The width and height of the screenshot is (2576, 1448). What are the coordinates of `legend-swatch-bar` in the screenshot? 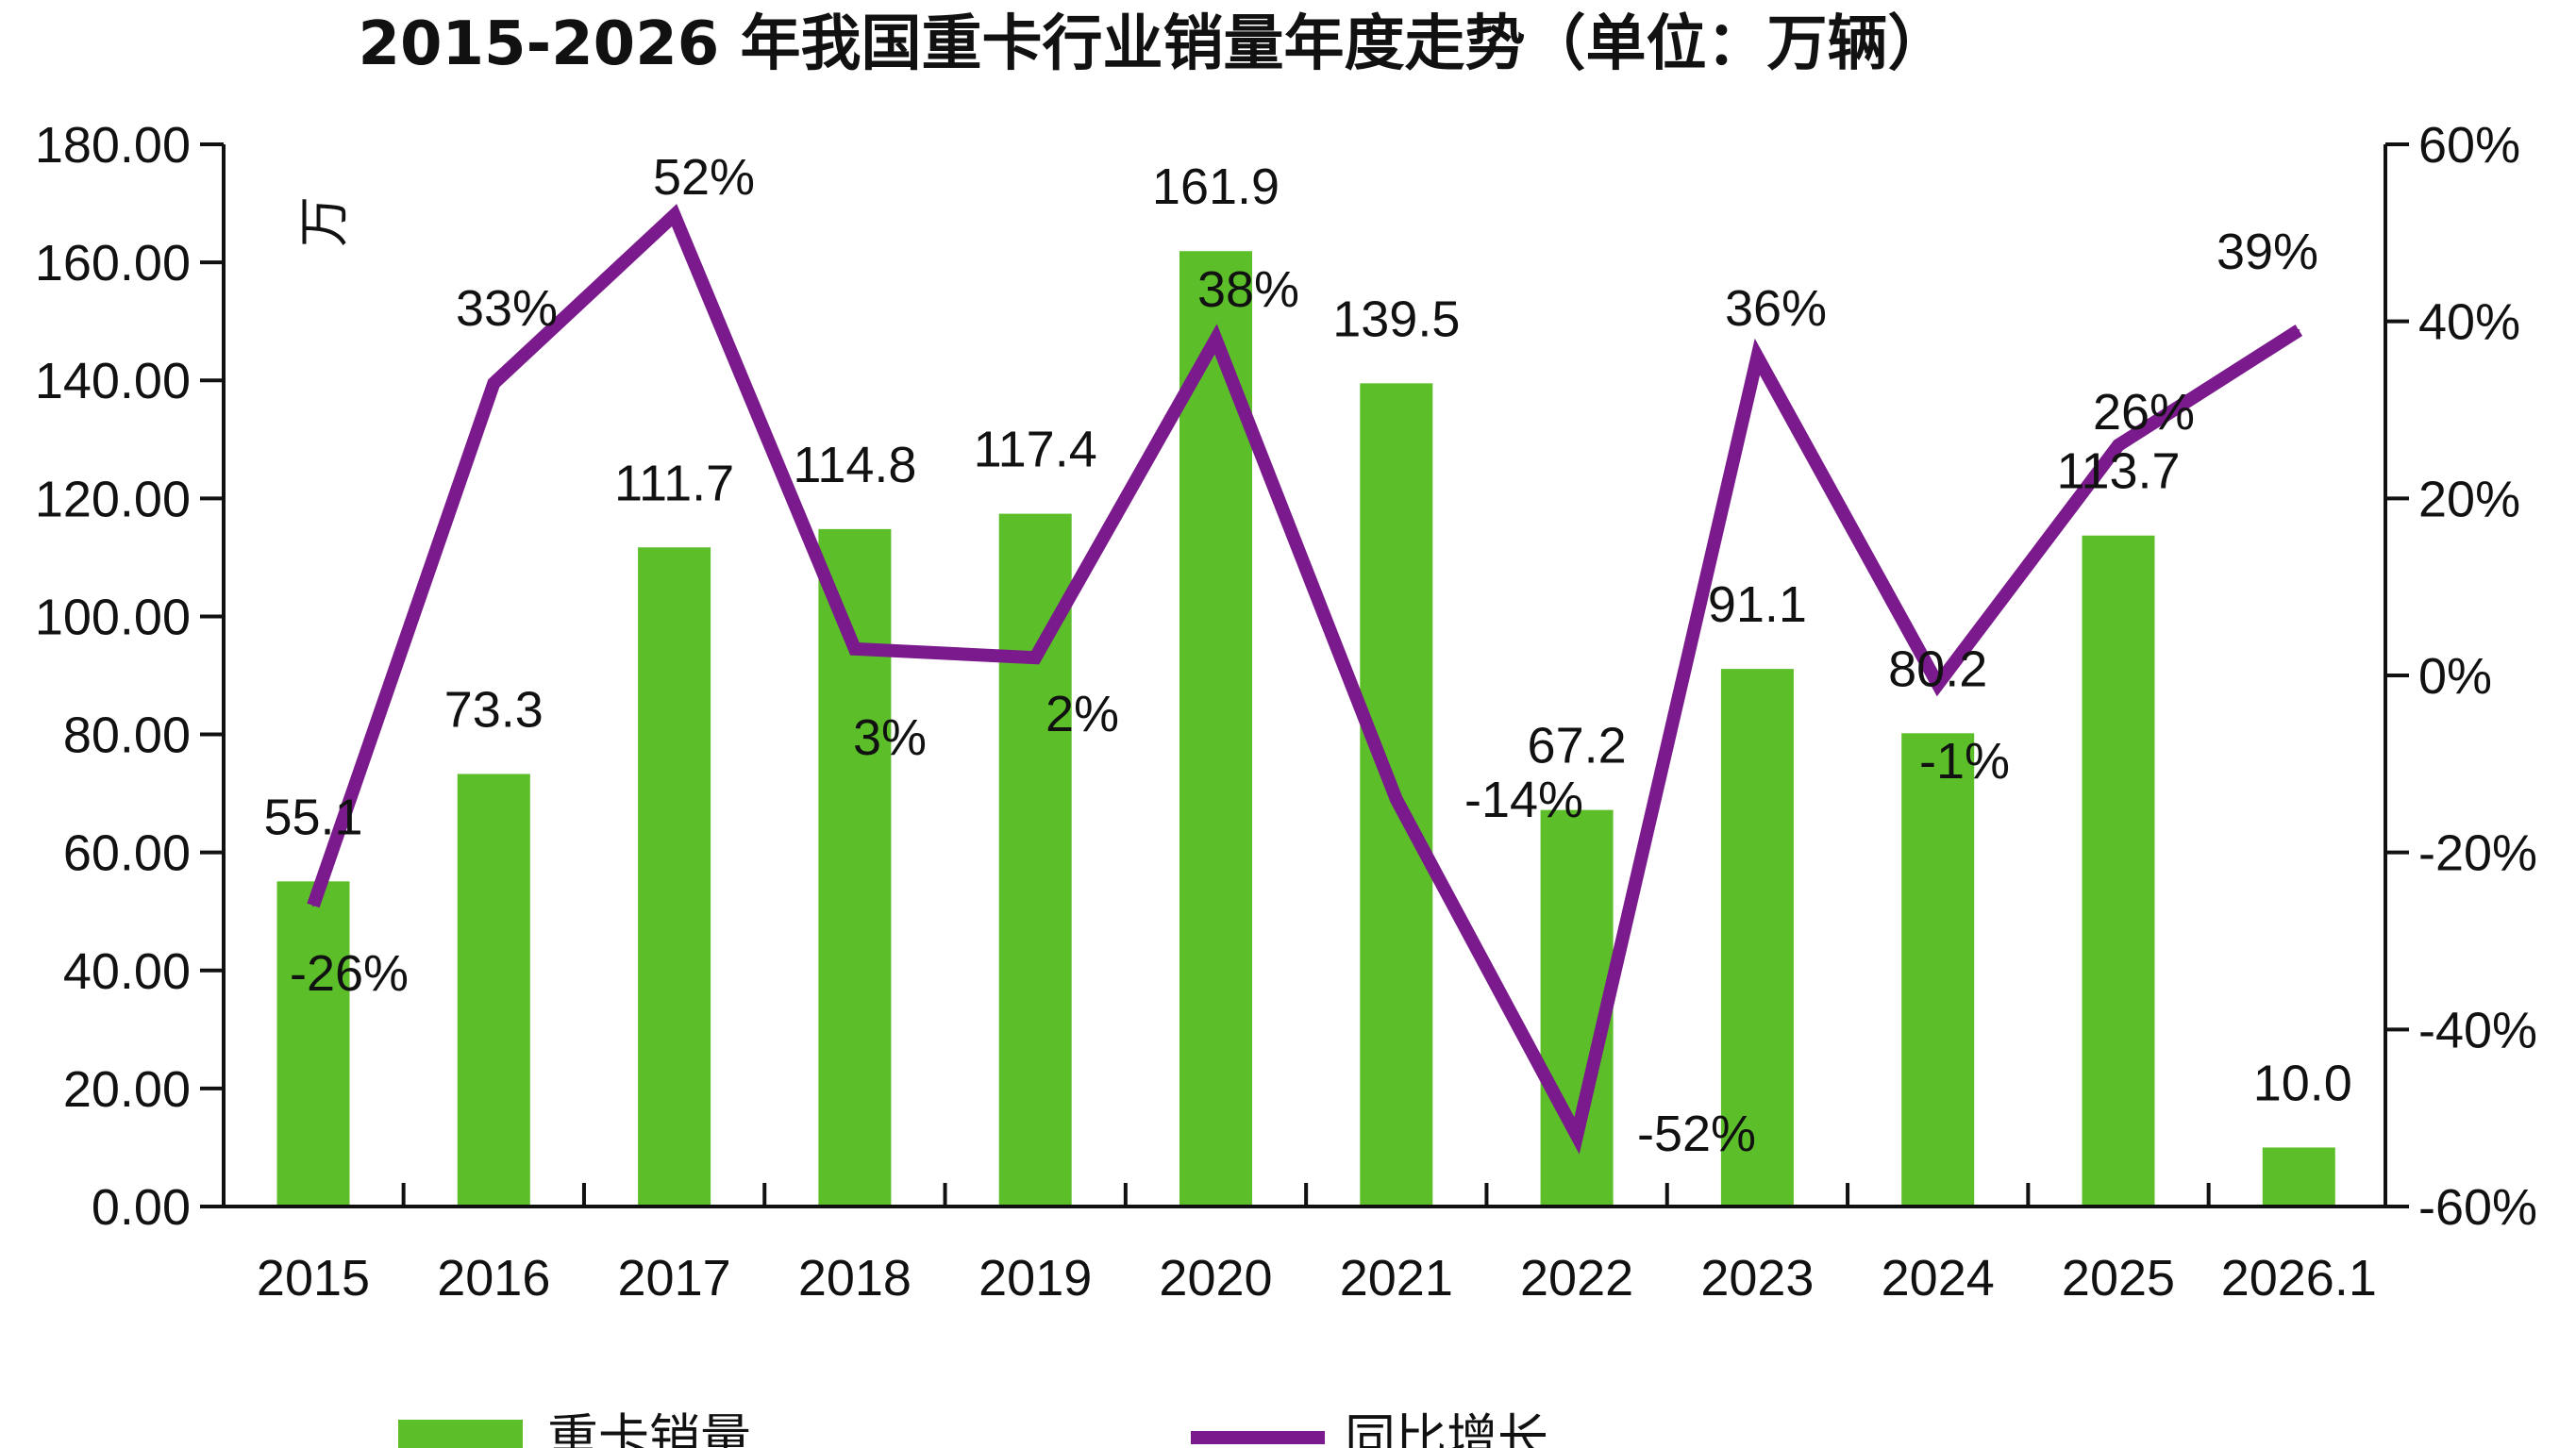 It's located at (460, 1434).